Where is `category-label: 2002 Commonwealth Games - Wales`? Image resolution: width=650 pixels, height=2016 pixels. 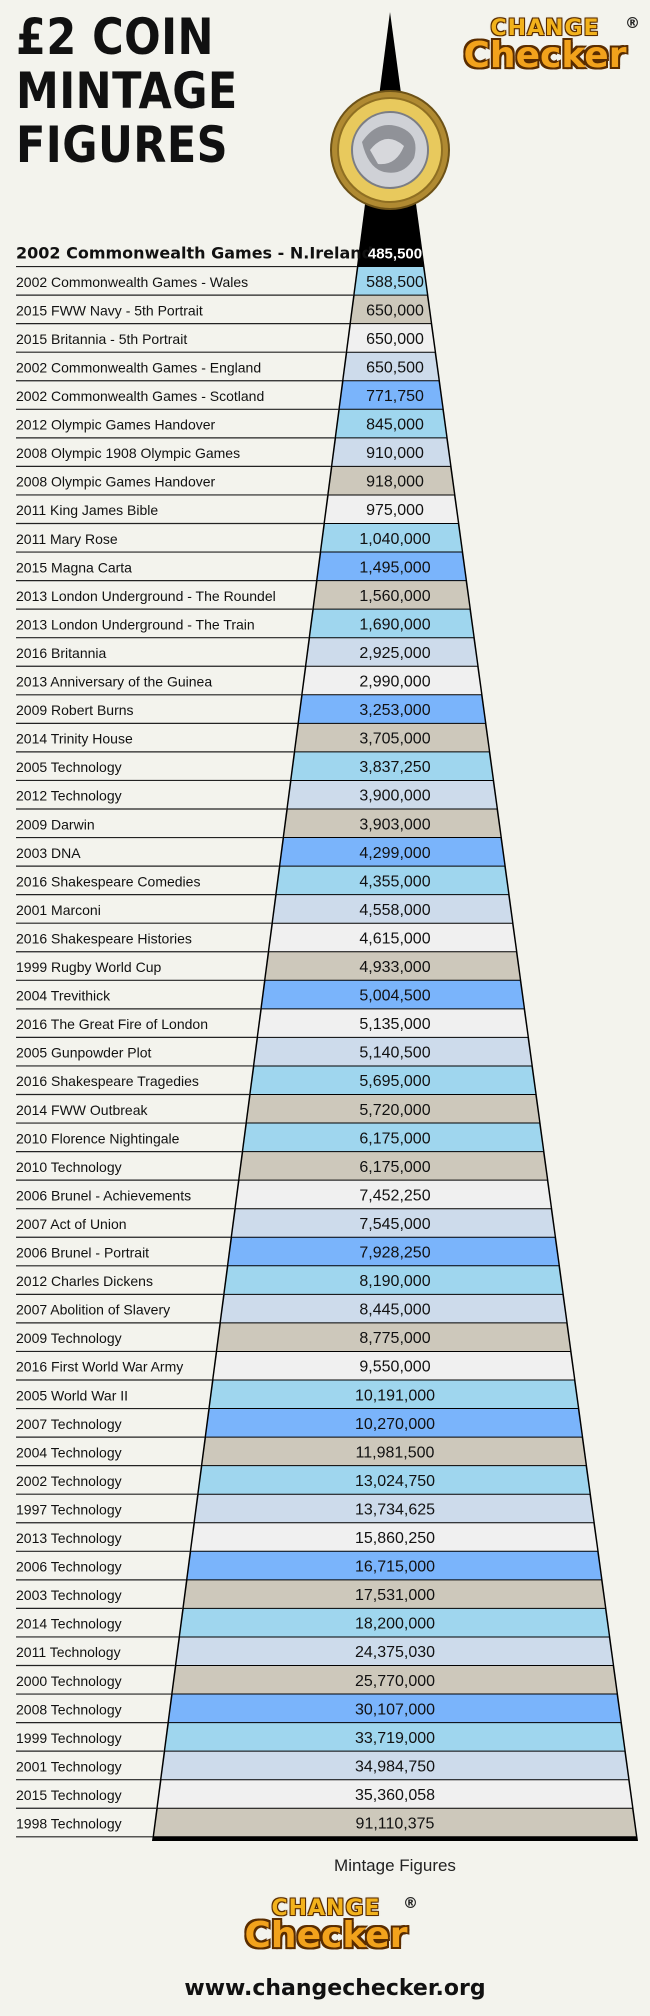
category-label: 2002 Commonwealth Games - Wales is located at coordinates (132, 282).